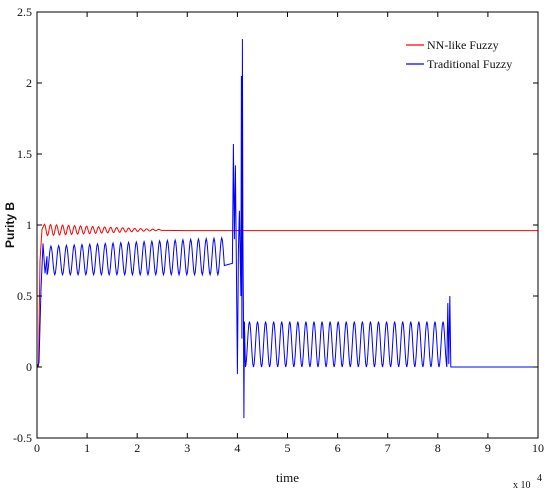 Image resolution: width=550 pixels, height=493 pixels. Describe the element at coordinates (37, 448) in the screenshot. I see `x-tick-label: 0` at that location.